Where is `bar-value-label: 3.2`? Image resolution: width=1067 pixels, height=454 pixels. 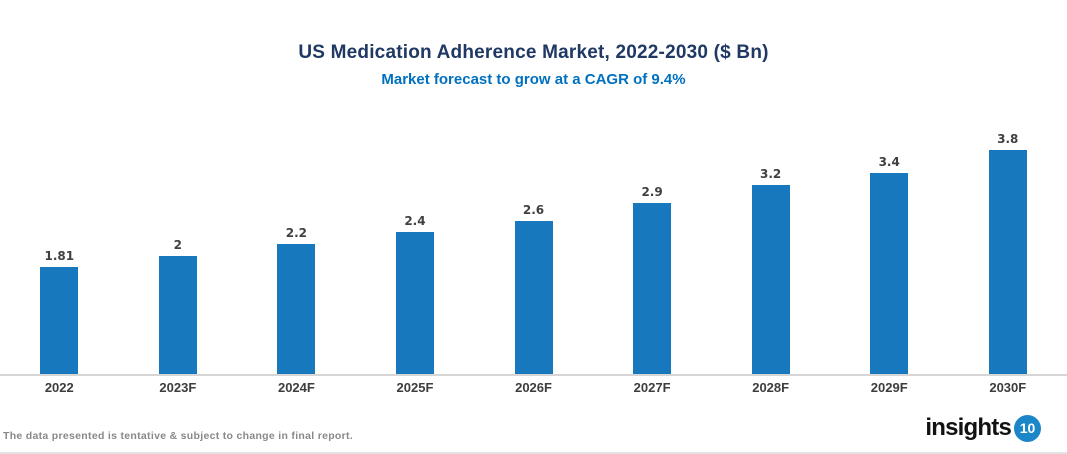
bar-value-label: 3.2 is located at coordinates (771, 174).